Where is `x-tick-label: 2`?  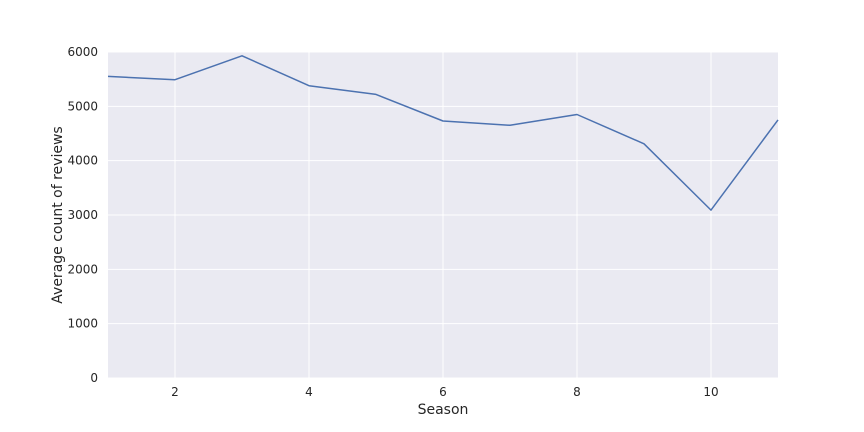
x-tick-label: 2 is located at coordinates (175, 392).